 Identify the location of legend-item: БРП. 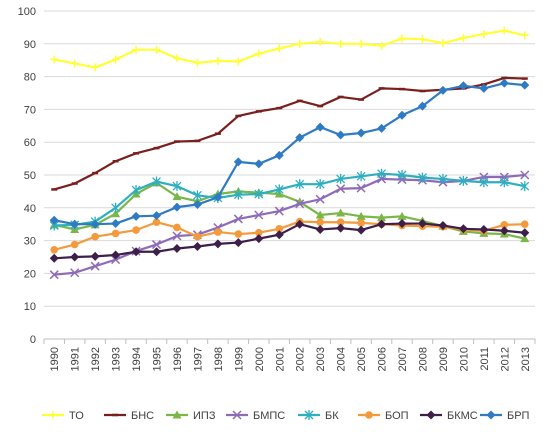
(505, 416).